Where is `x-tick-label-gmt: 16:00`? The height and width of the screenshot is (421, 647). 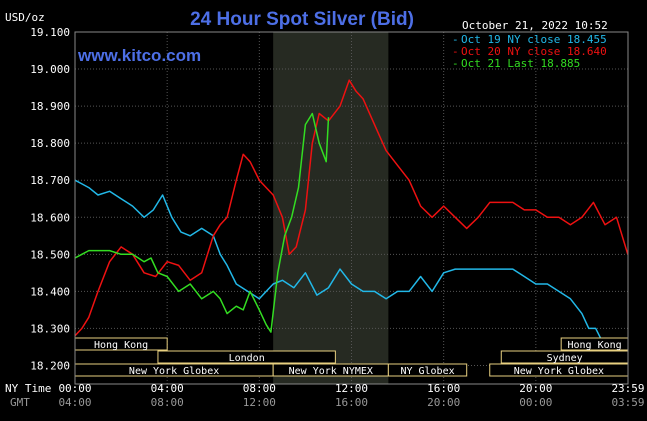
x-tick-label-gmt: 16:00 is located at coordinates (351, 402).